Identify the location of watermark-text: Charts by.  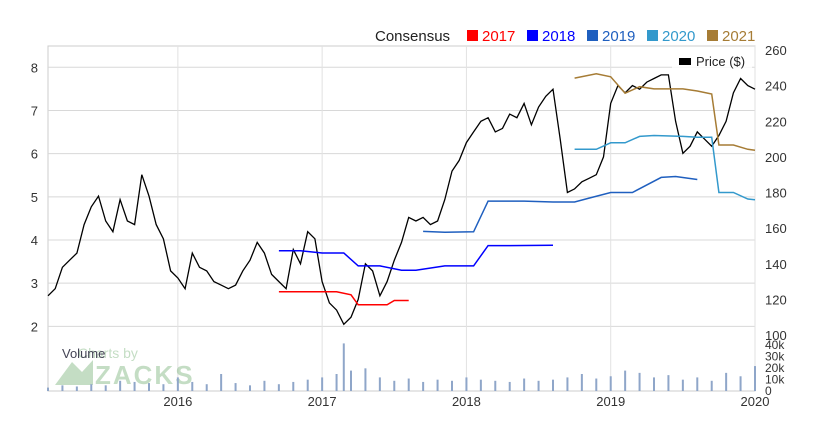
(108, 353).